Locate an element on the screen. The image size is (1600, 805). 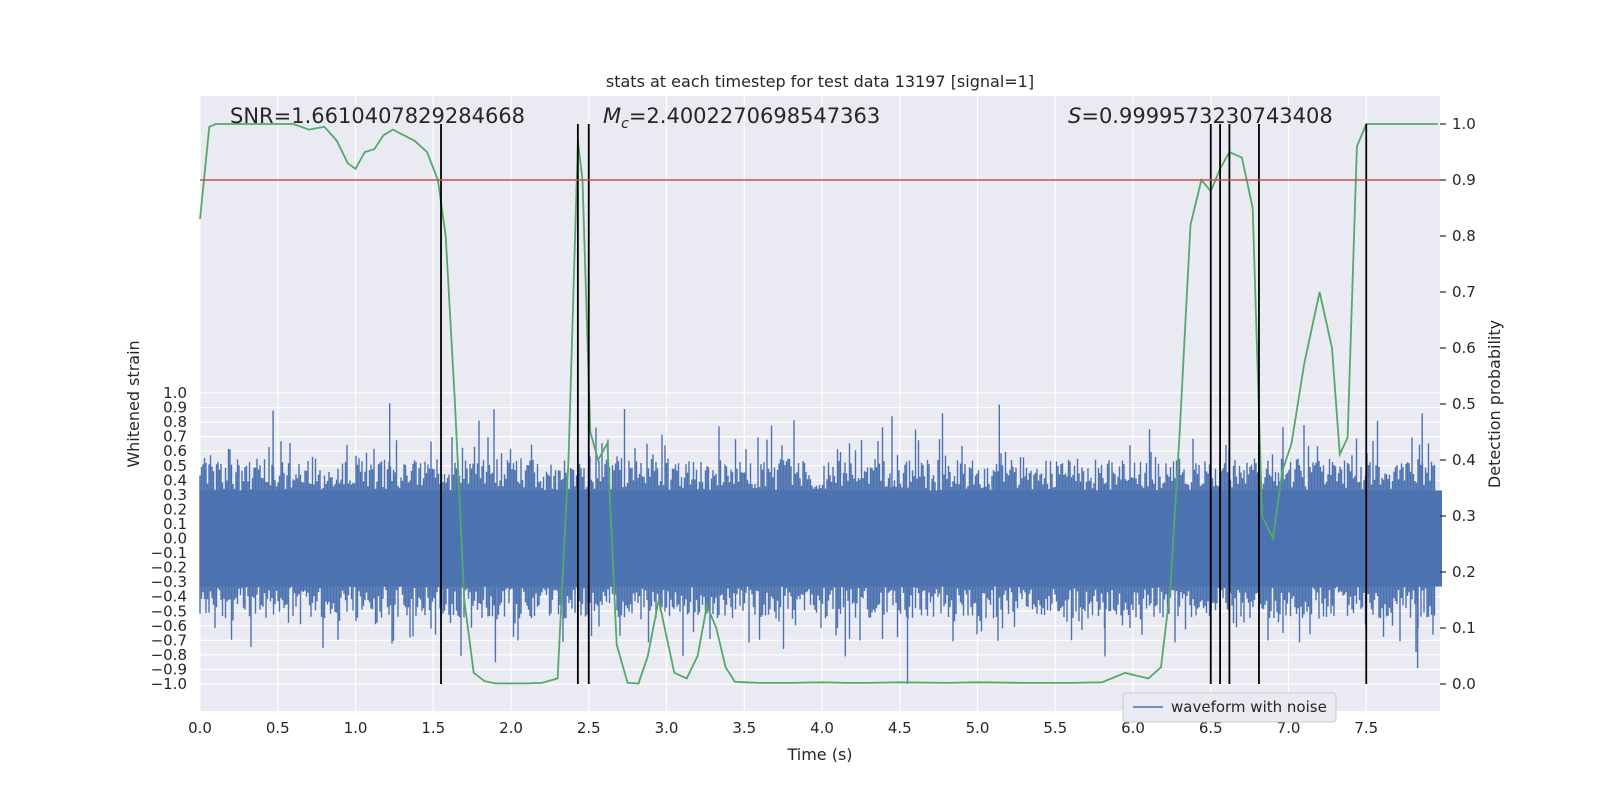
x-tick-label: 5.0 is located at coordinates (978, 728).